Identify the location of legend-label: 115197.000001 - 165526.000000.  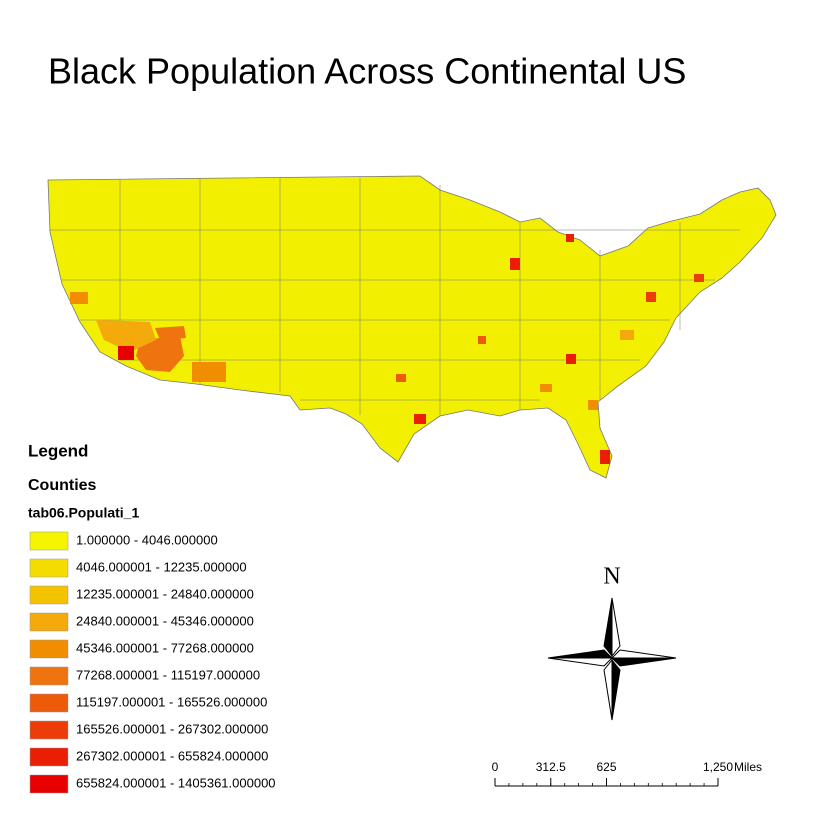
(171, 701).